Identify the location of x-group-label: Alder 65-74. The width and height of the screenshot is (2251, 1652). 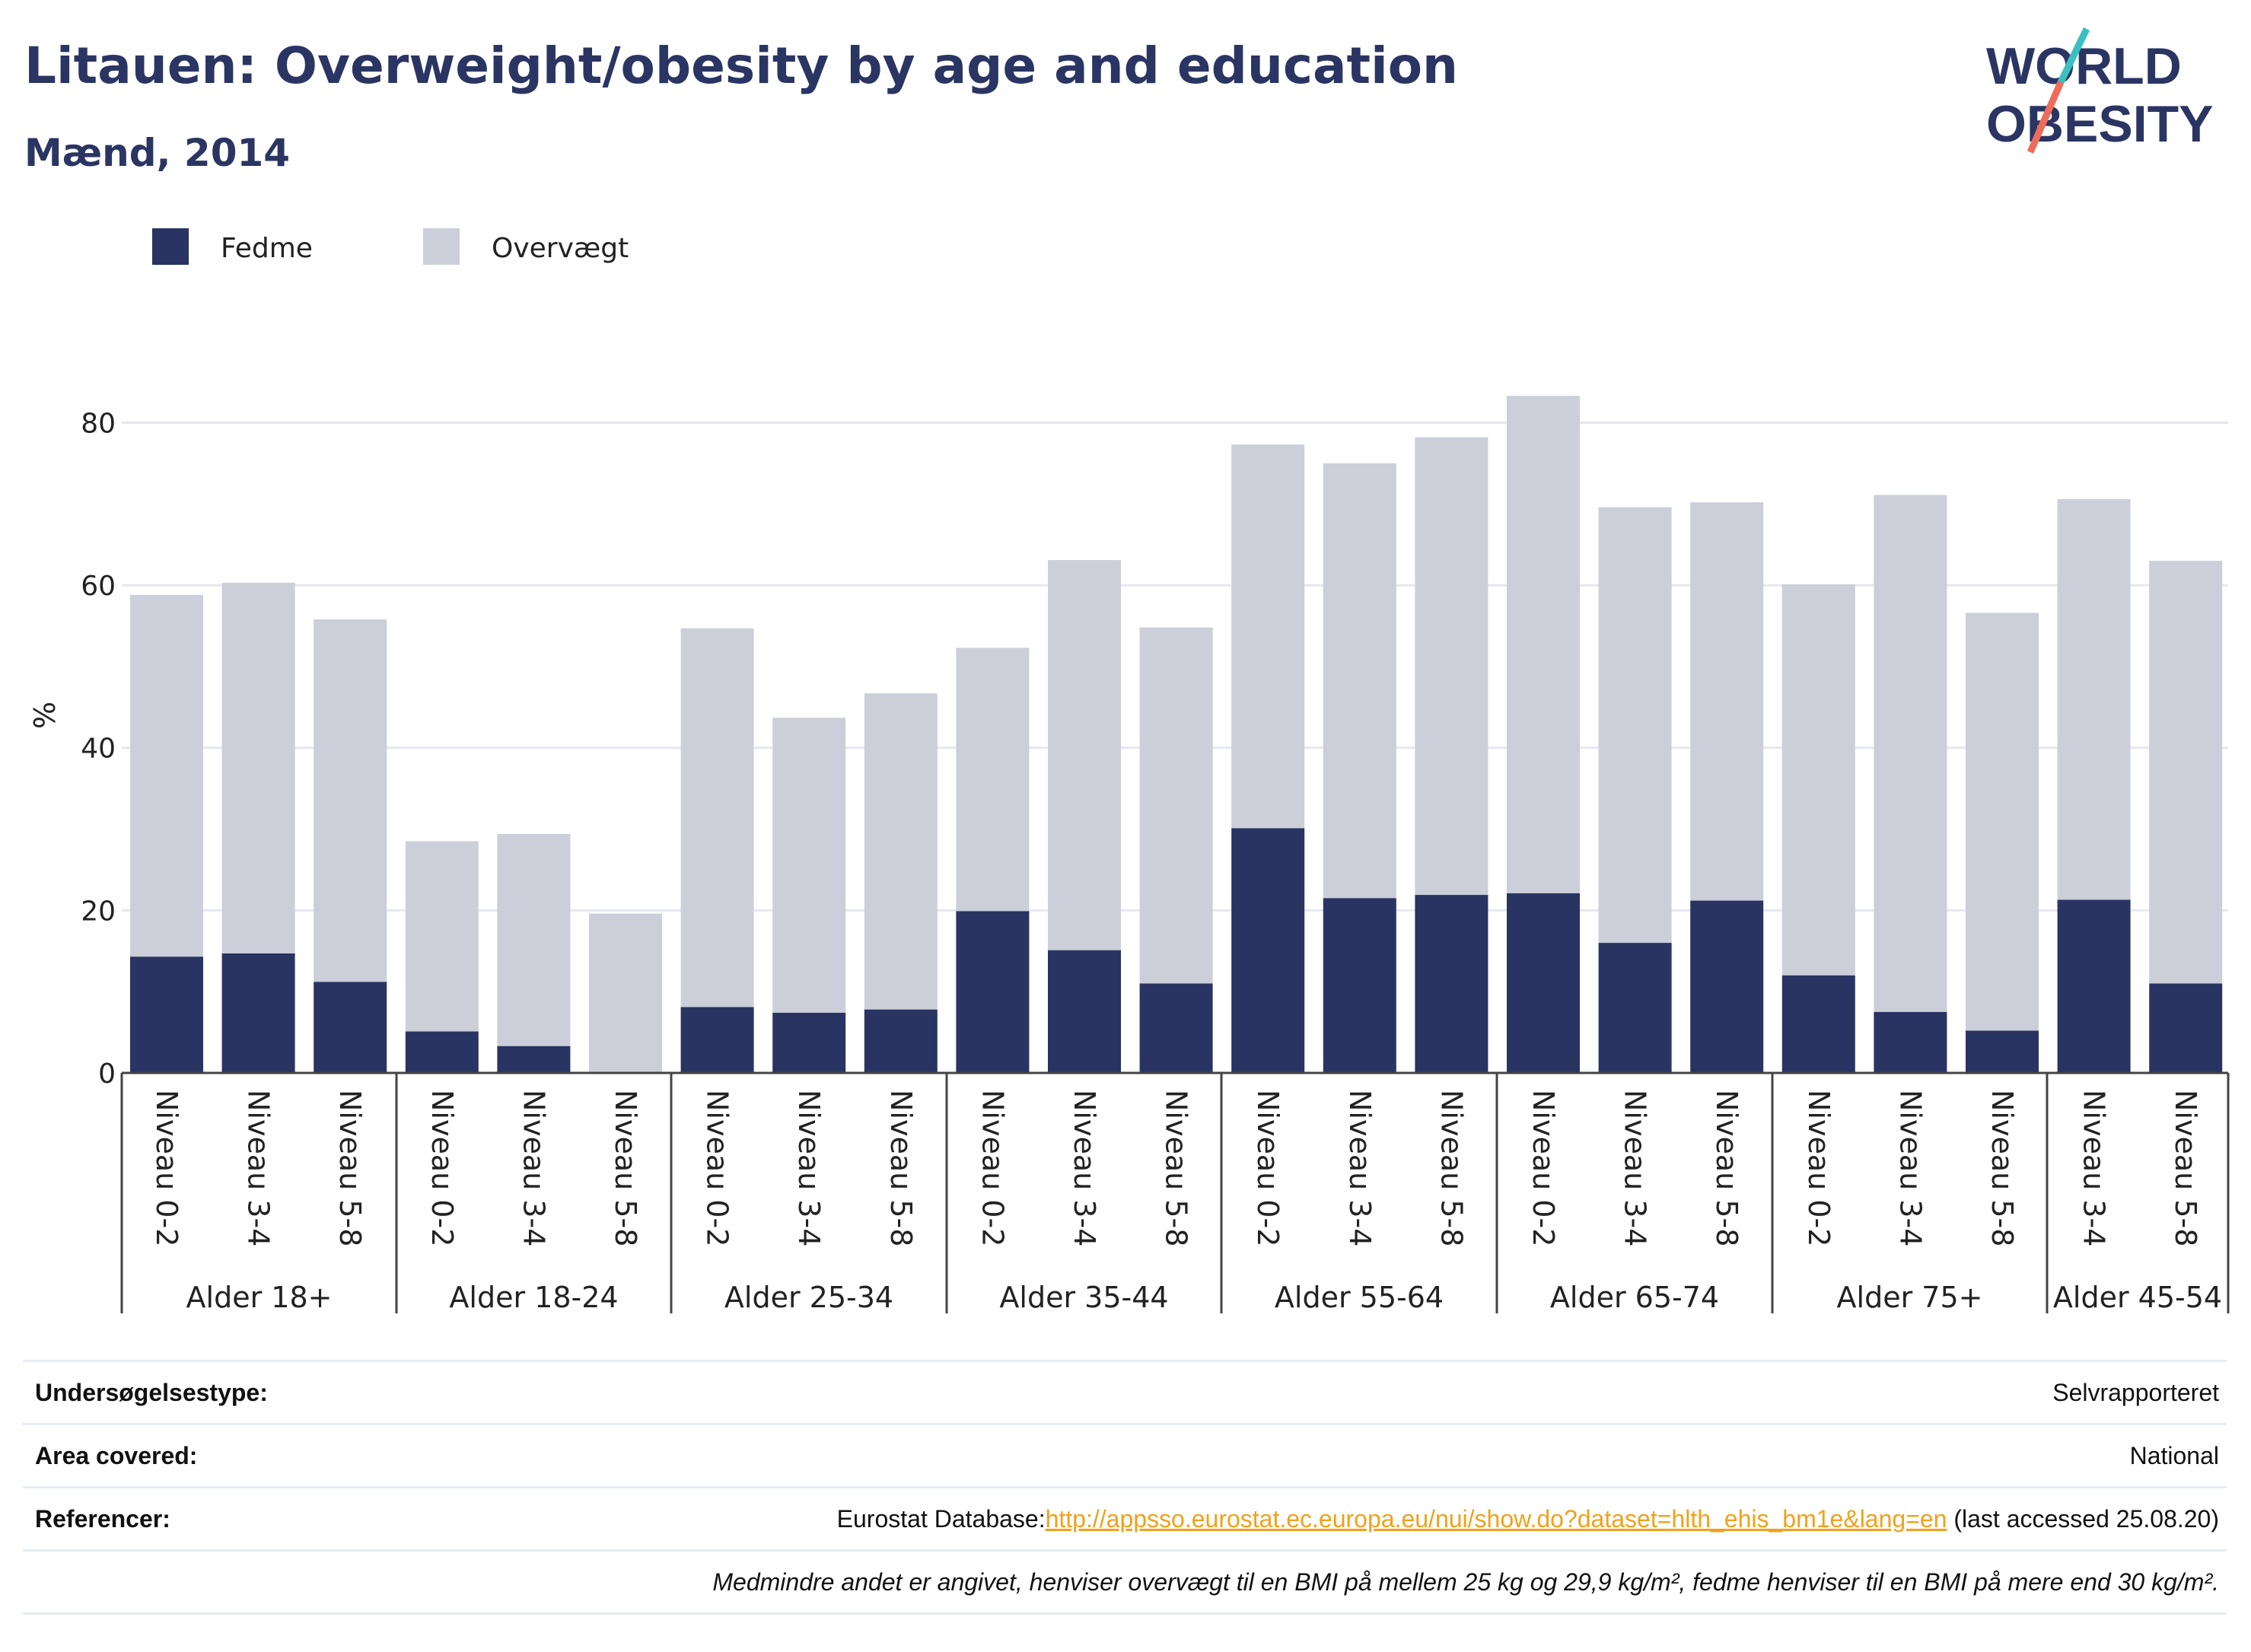
(1634, 1297).